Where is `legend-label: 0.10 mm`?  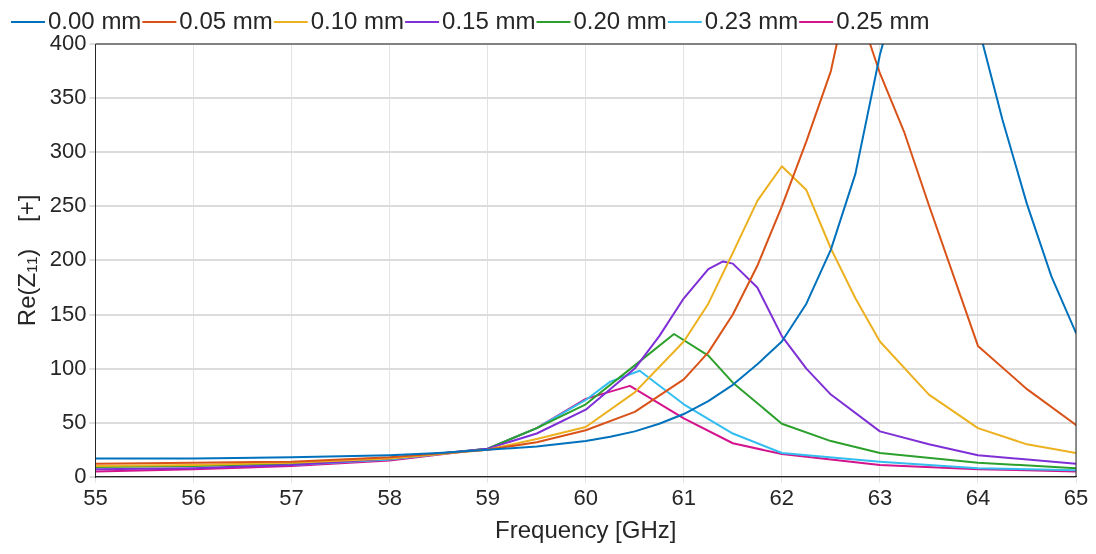 legend-label: 0.10 mm is located at coordinates (357, 20).